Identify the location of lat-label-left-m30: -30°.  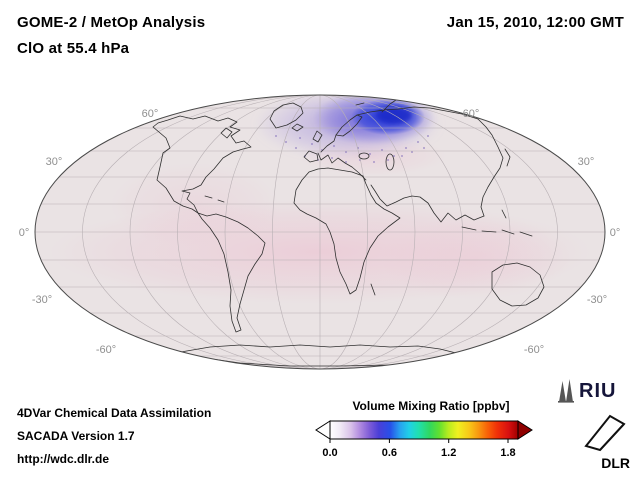
(42, 300).